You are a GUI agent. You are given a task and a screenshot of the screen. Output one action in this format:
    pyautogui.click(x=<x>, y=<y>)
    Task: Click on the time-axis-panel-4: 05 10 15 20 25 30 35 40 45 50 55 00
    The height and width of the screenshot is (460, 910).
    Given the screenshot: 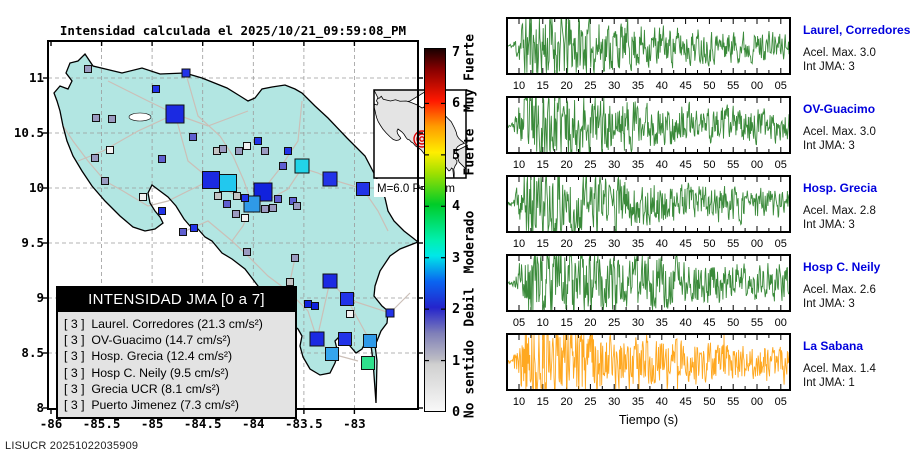 What is the action you would take?
    pyautogui.click(x=651, y=323)
    